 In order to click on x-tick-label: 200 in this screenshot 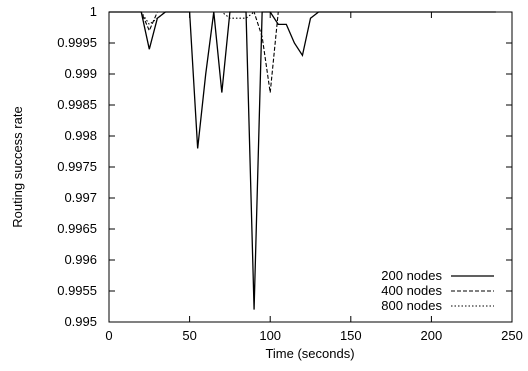, I will do `click(432, 335)`.